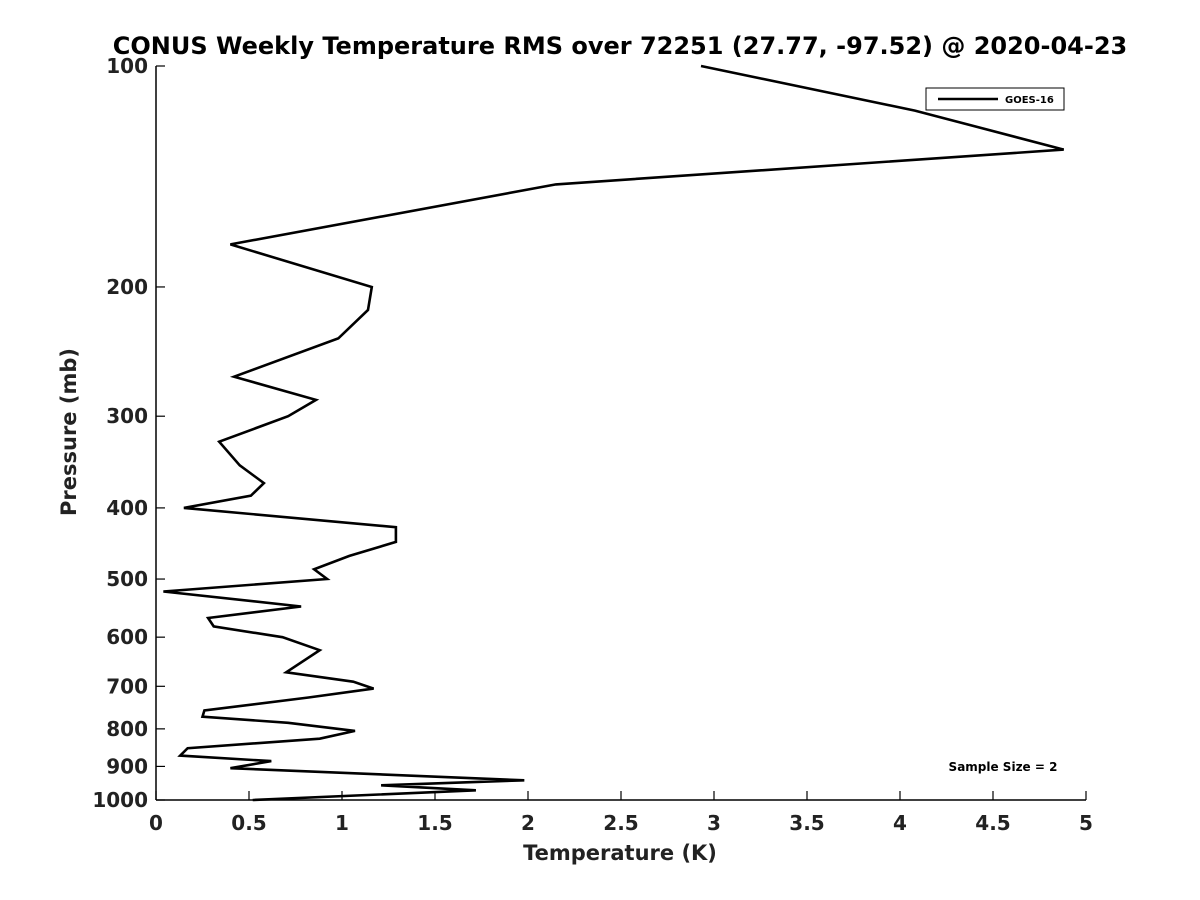 The width and height of the screenshot is (1200, 900). I want to click on x-tick-label: 2.5, so click(620, 823).